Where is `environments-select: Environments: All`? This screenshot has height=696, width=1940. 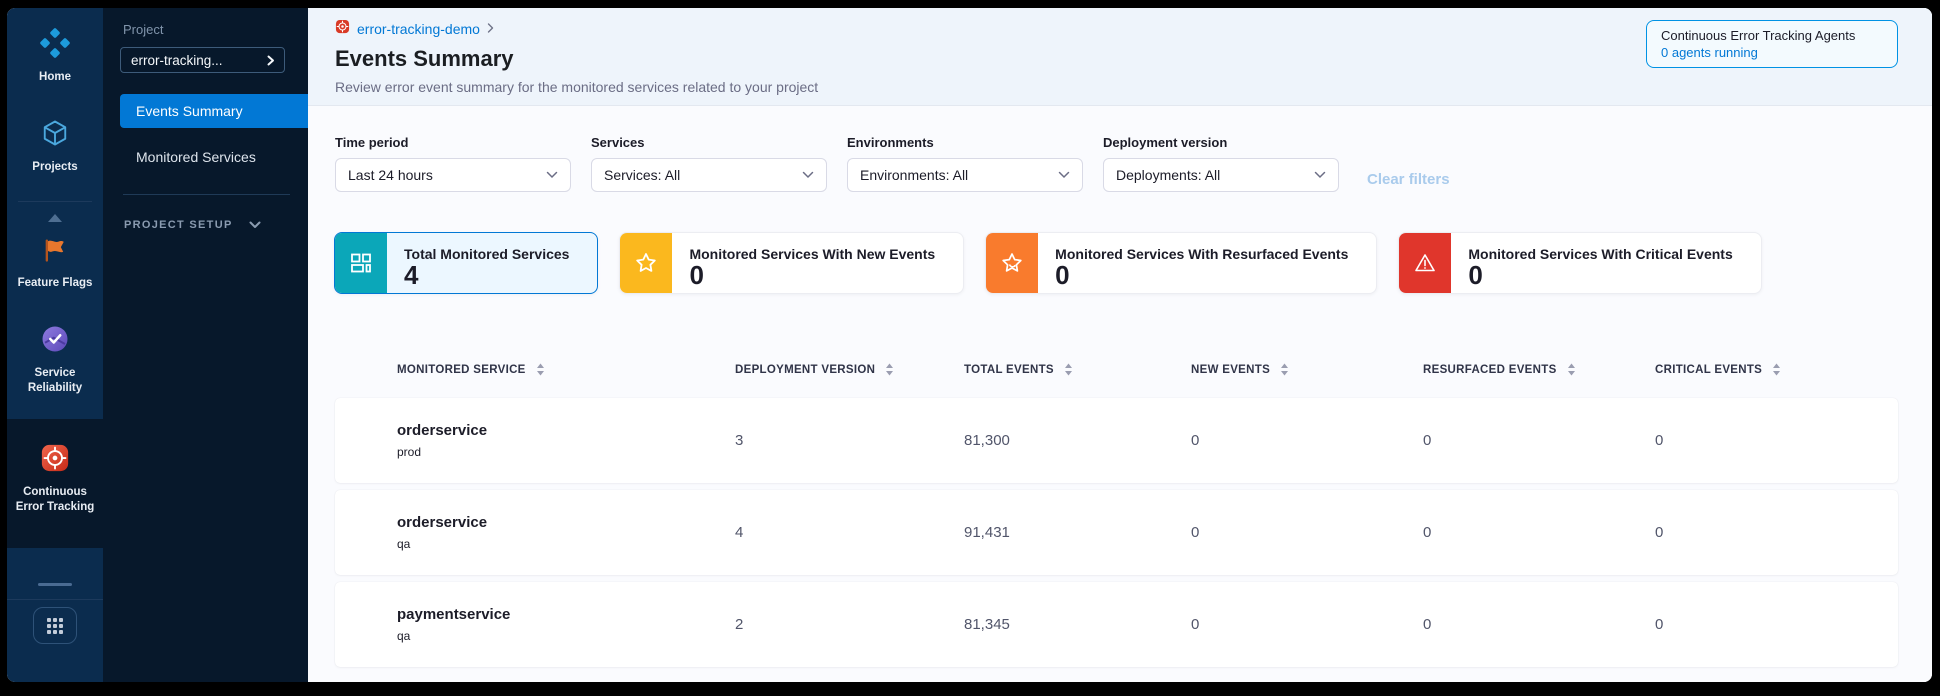
environments-select: Environments: All is located at coordinates (965, 175).